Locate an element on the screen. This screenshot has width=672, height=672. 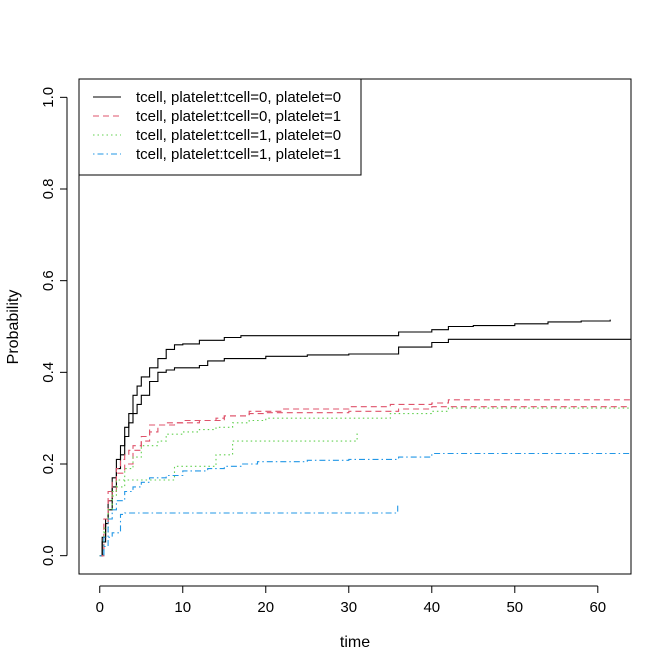
x-tick-label: 50 is located at coordinates (514, 607).